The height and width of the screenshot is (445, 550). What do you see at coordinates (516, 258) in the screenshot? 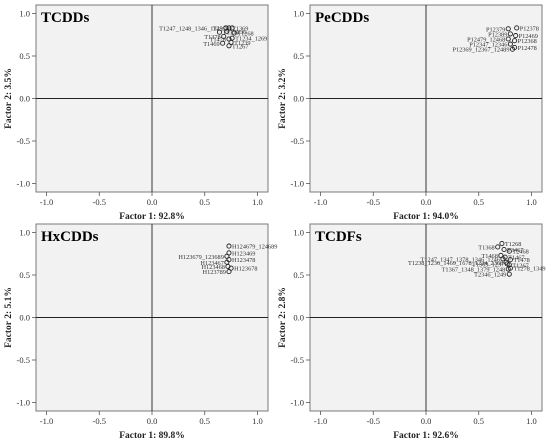
I see `point-label: T1467` at bounding box center [516, 258].